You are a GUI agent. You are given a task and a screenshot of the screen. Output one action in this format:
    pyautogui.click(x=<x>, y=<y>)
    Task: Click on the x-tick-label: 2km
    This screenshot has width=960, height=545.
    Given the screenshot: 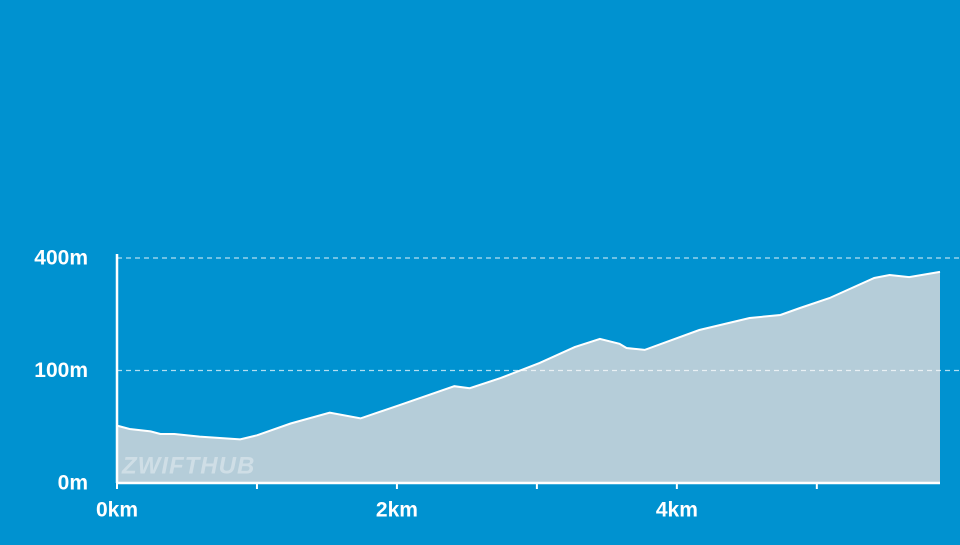 What is the action you would take?
    pyautogui.click(x=397, y=510)
    